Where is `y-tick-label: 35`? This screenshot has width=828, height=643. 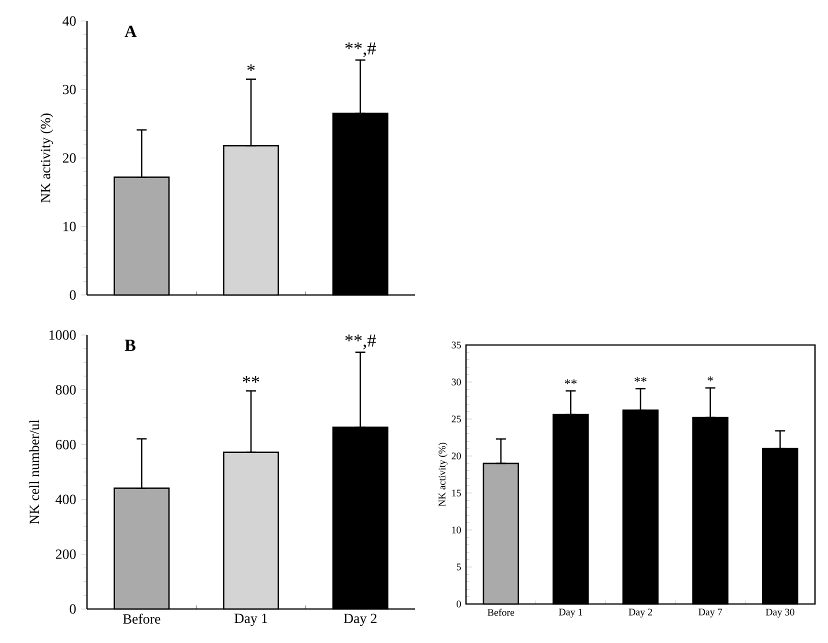
y-tick-label: 35 is located at coordinates (456, 345).